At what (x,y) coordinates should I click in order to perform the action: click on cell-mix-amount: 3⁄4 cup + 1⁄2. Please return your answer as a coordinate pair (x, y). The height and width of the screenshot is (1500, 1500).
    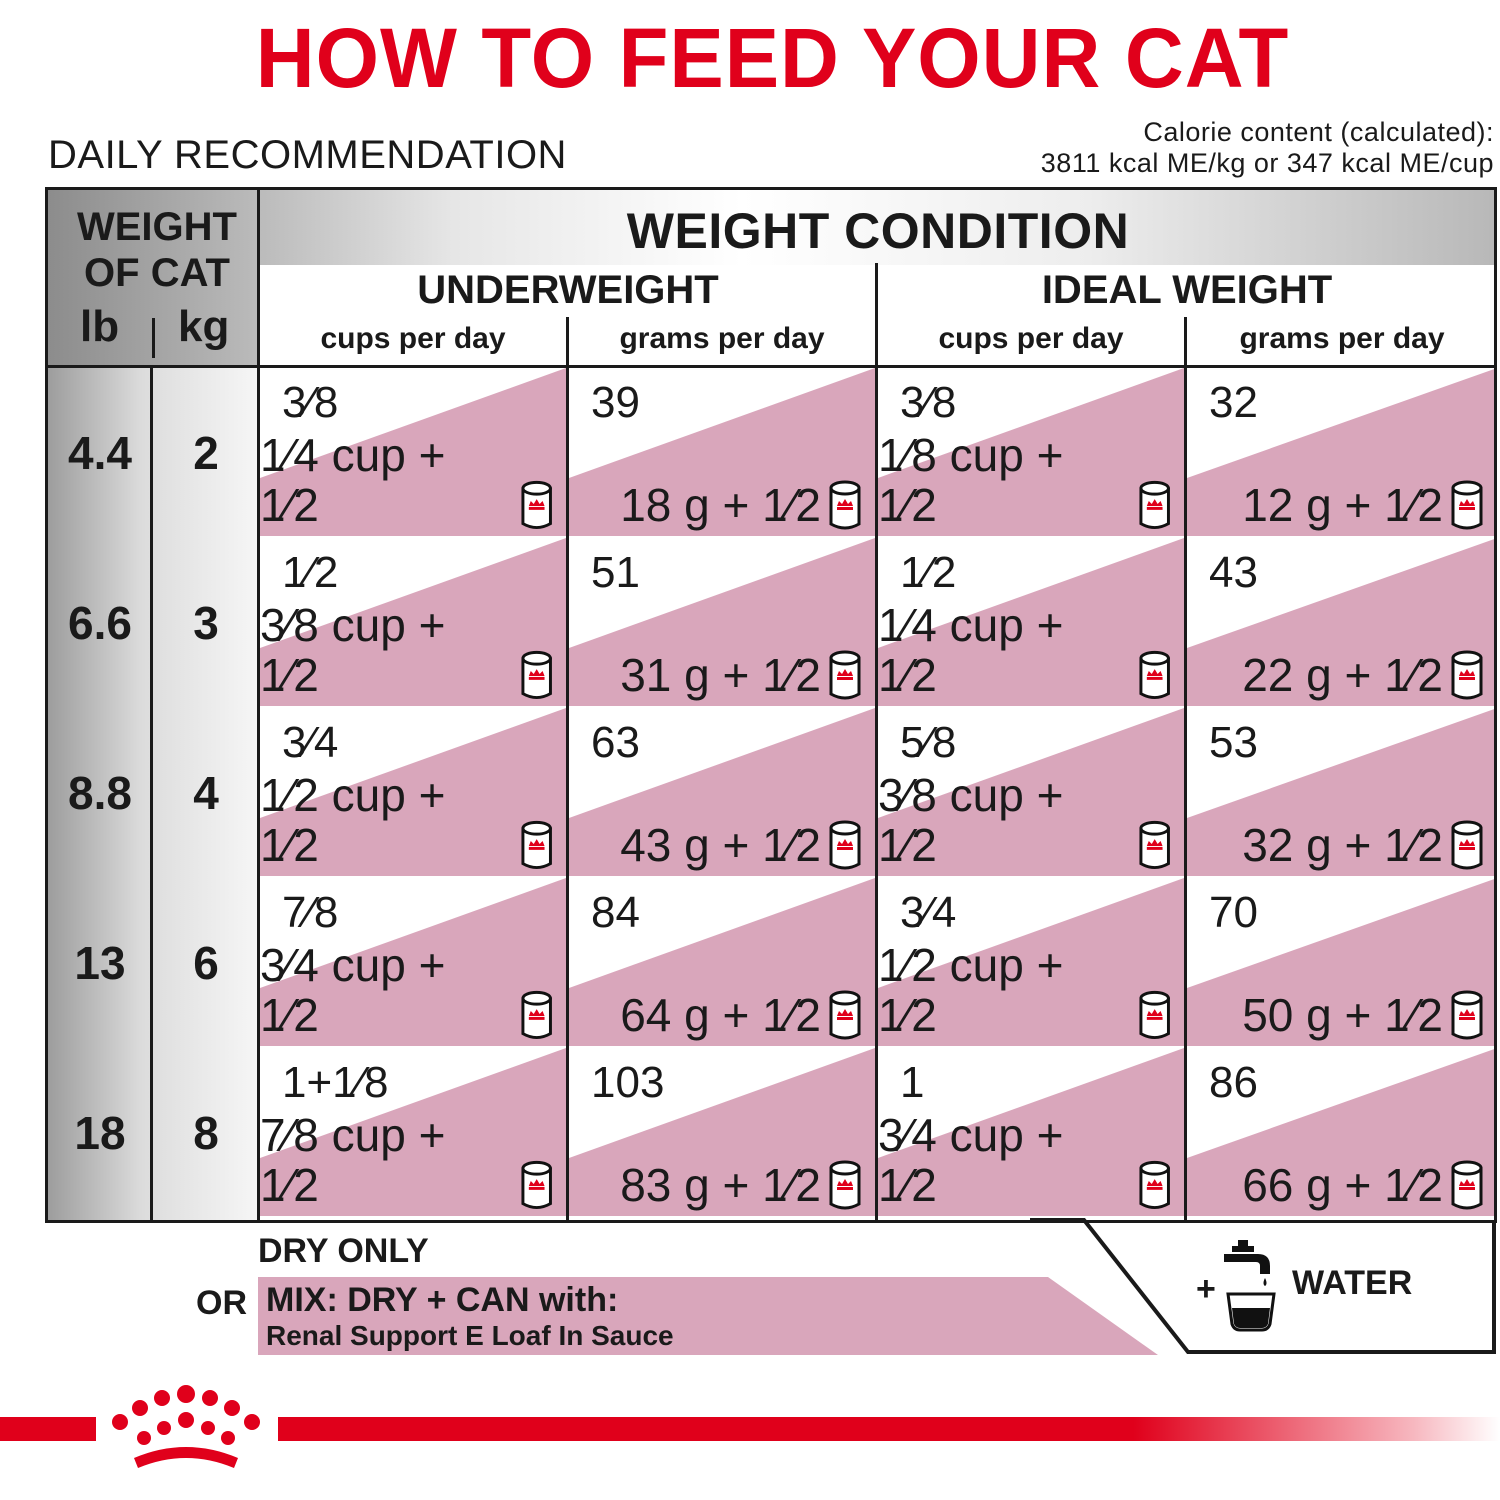
    Looking at the image, I should click on (407, 990).